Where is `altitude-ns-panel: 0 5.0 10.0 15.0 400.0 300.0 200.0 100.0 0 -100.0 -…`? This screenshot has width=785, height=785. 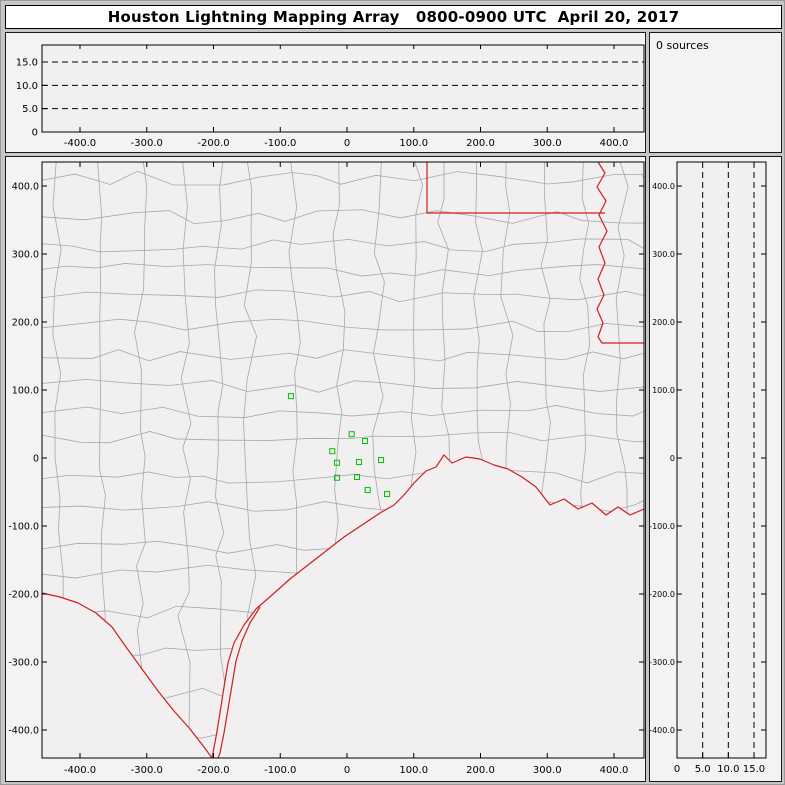 altitude-ns-panel: 0 5.0 10.0 15.0 400.0 300.0 200.0 100.0 0 -100.0 -… is located at coordinates (715, 469).